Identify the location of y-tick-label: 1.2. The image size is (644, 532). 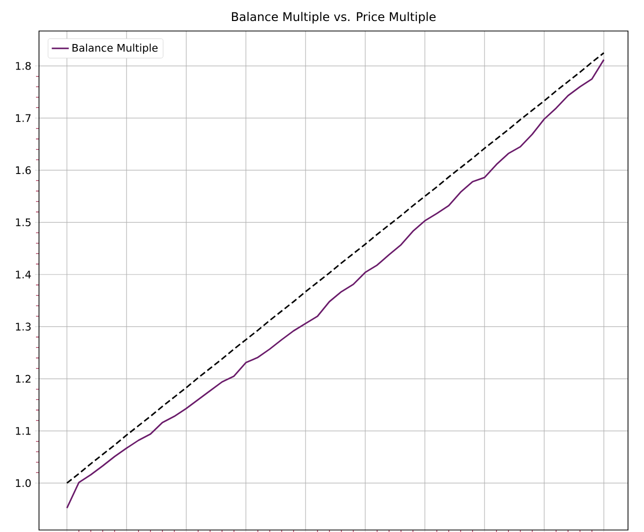
(23, 378).